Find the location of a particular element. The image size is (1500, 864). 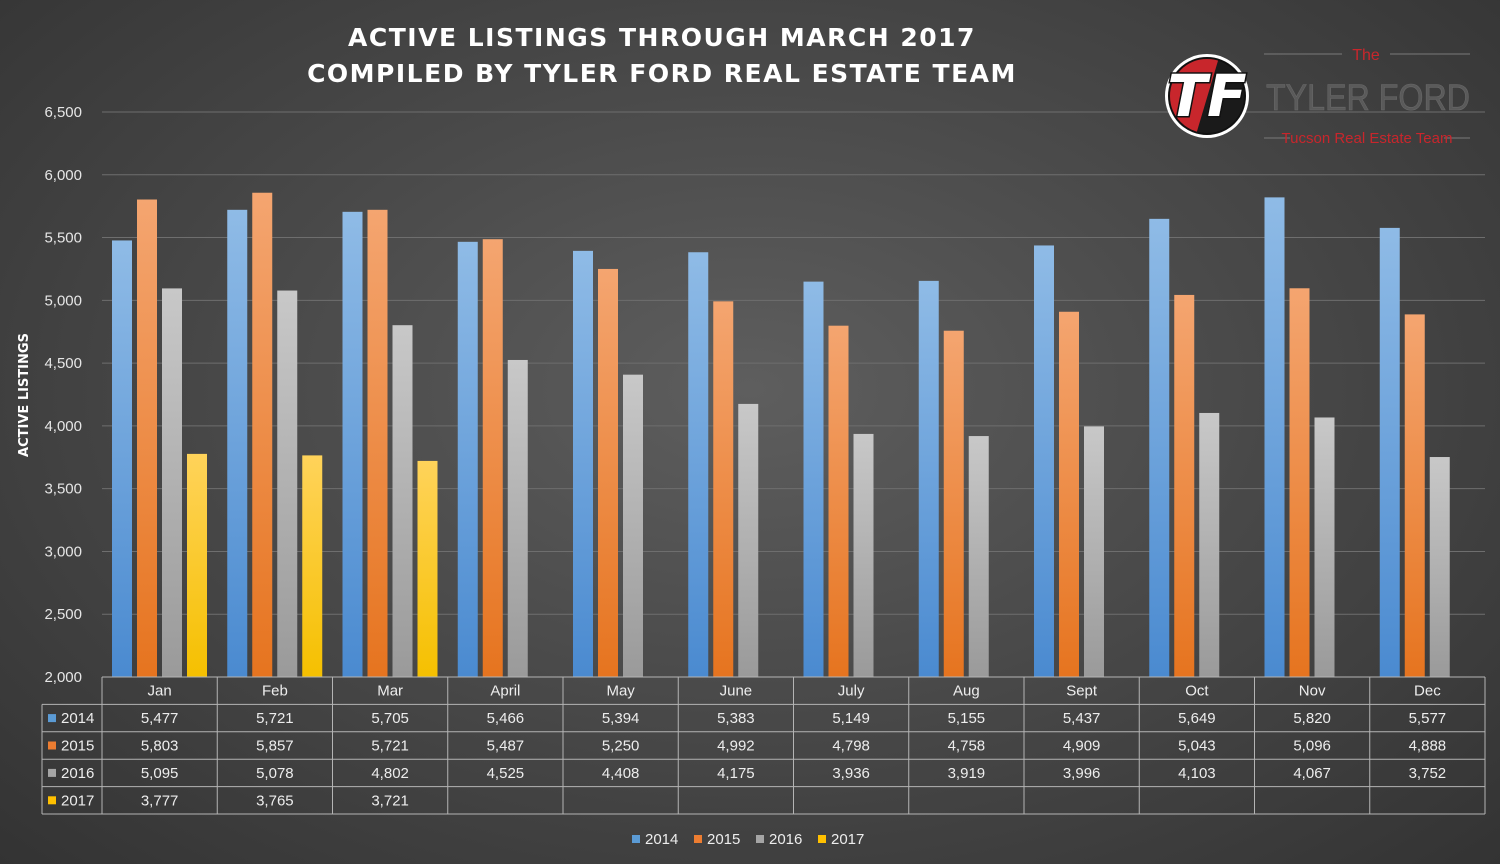

logo-circle-dark is located at coordinates (1220, 96).